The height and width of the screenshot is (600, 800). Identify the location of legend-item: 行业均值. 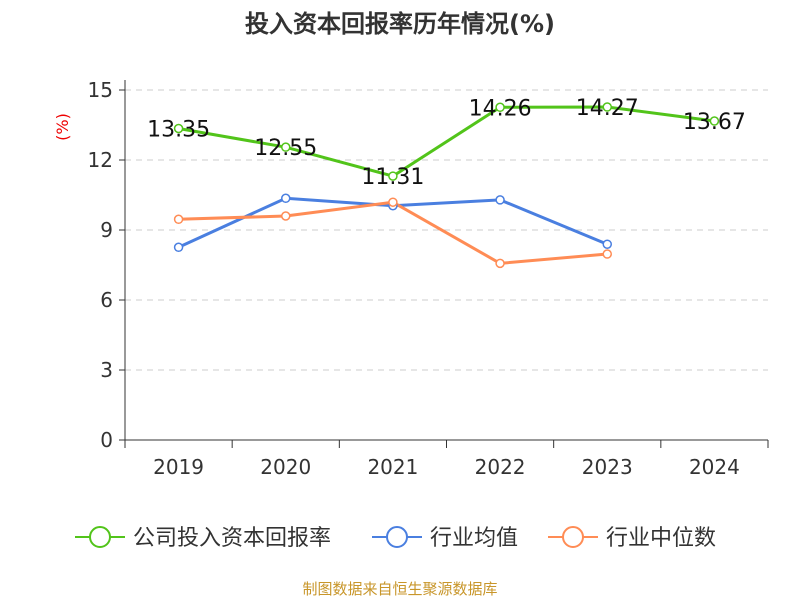
(445, 538).